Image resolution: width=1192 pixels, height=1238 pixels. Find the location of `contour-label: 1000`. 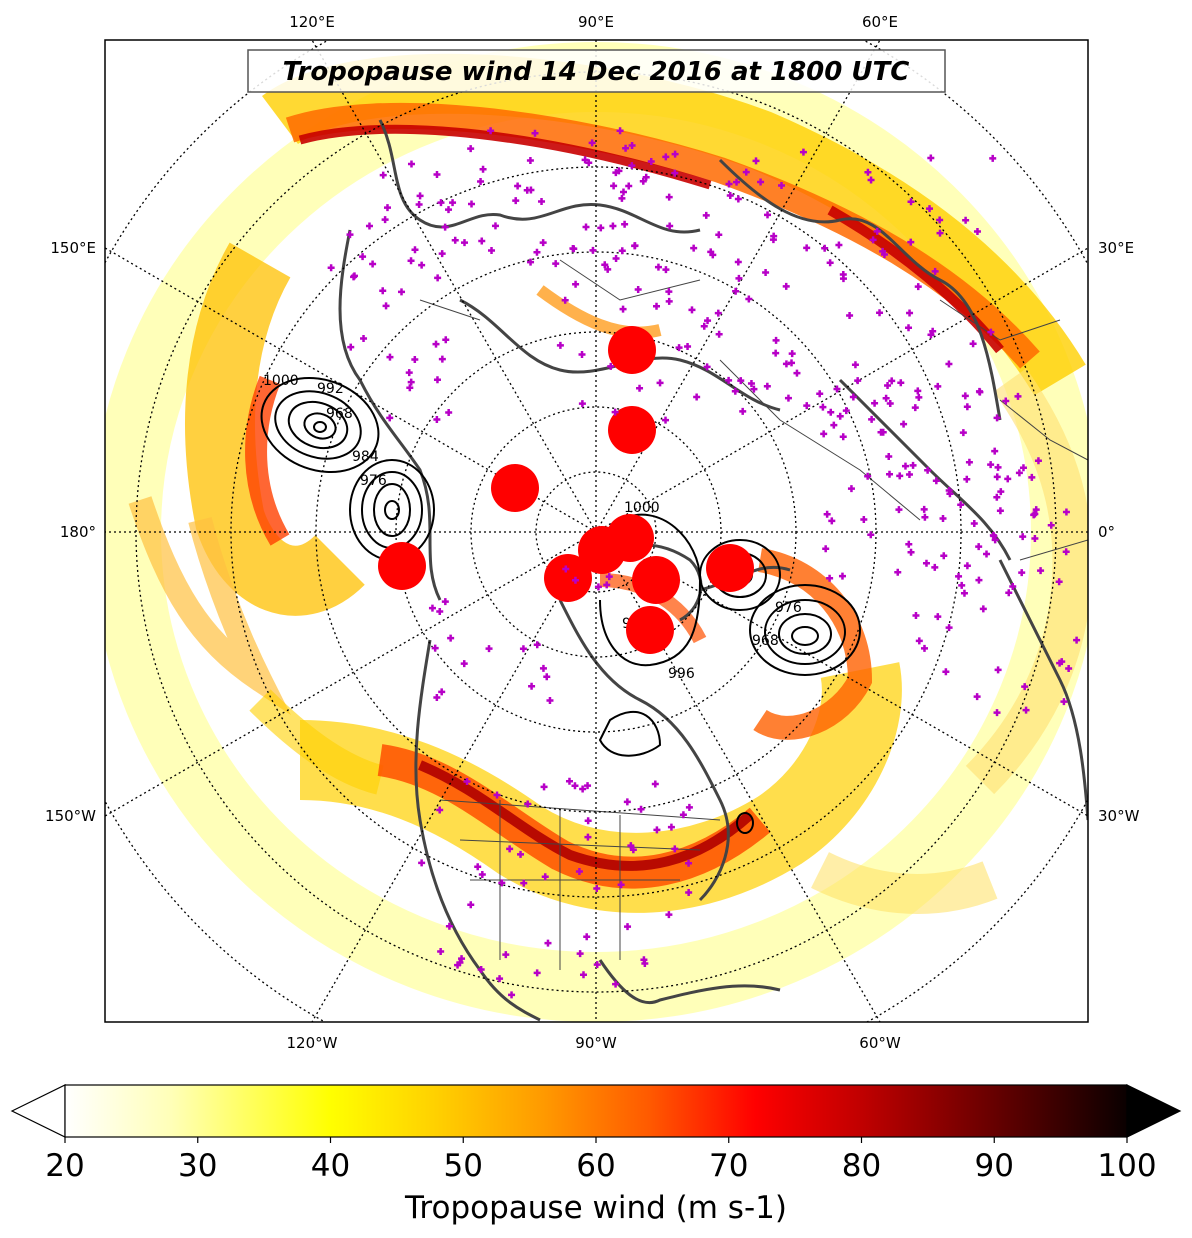

contour-label: 1000 is located at coordinates (642, 508).